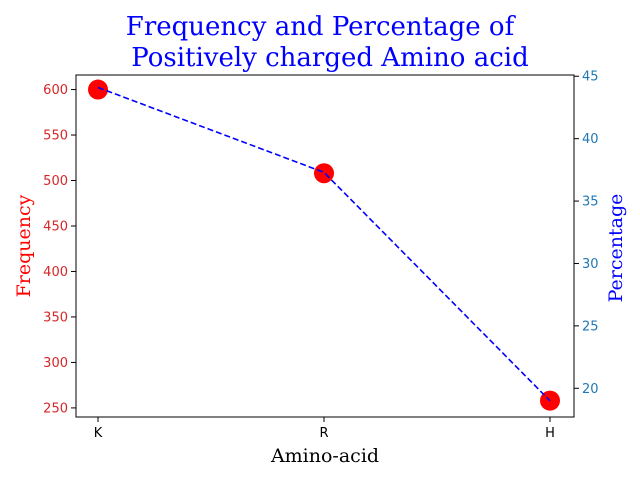 This screenshot has height=480, width=640. What do you see at coordinates (55, 90) in the screenshot?
I see `left-tick-label: 600` at bounding box center [55, 90].